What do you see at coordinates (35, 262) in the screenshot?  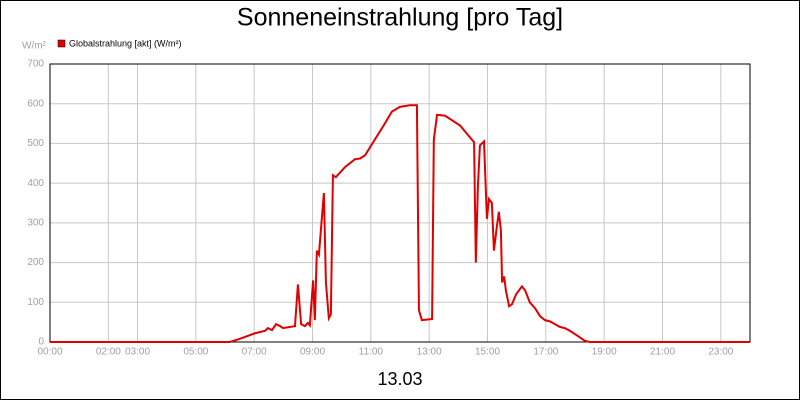 I see `y-tick-label: 200` at bounding box center [35, 262].